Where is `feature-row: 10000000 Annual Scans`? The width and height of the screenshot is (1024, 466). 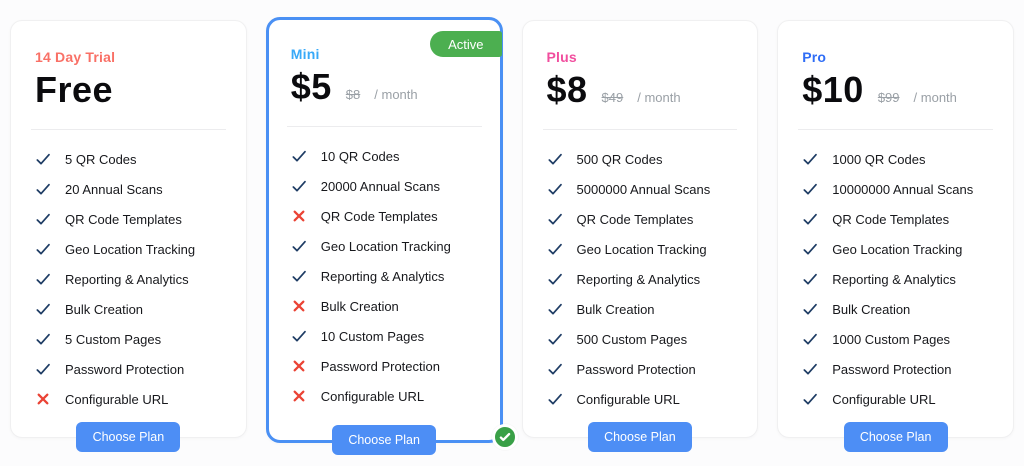
feature-row: 10000000 Annual Scans is located at coordinates (895, 189).